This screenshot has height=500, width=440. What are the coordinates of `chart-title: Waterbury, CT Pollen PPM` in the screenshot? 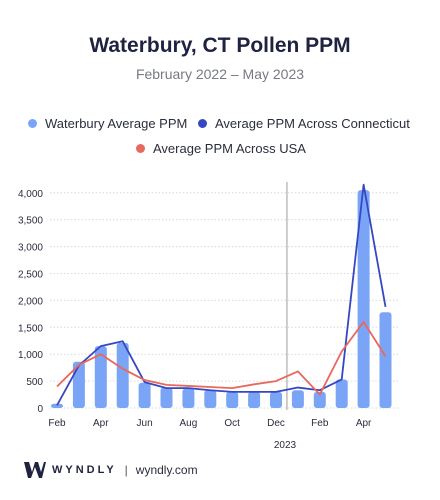 It's located at (220, 45).